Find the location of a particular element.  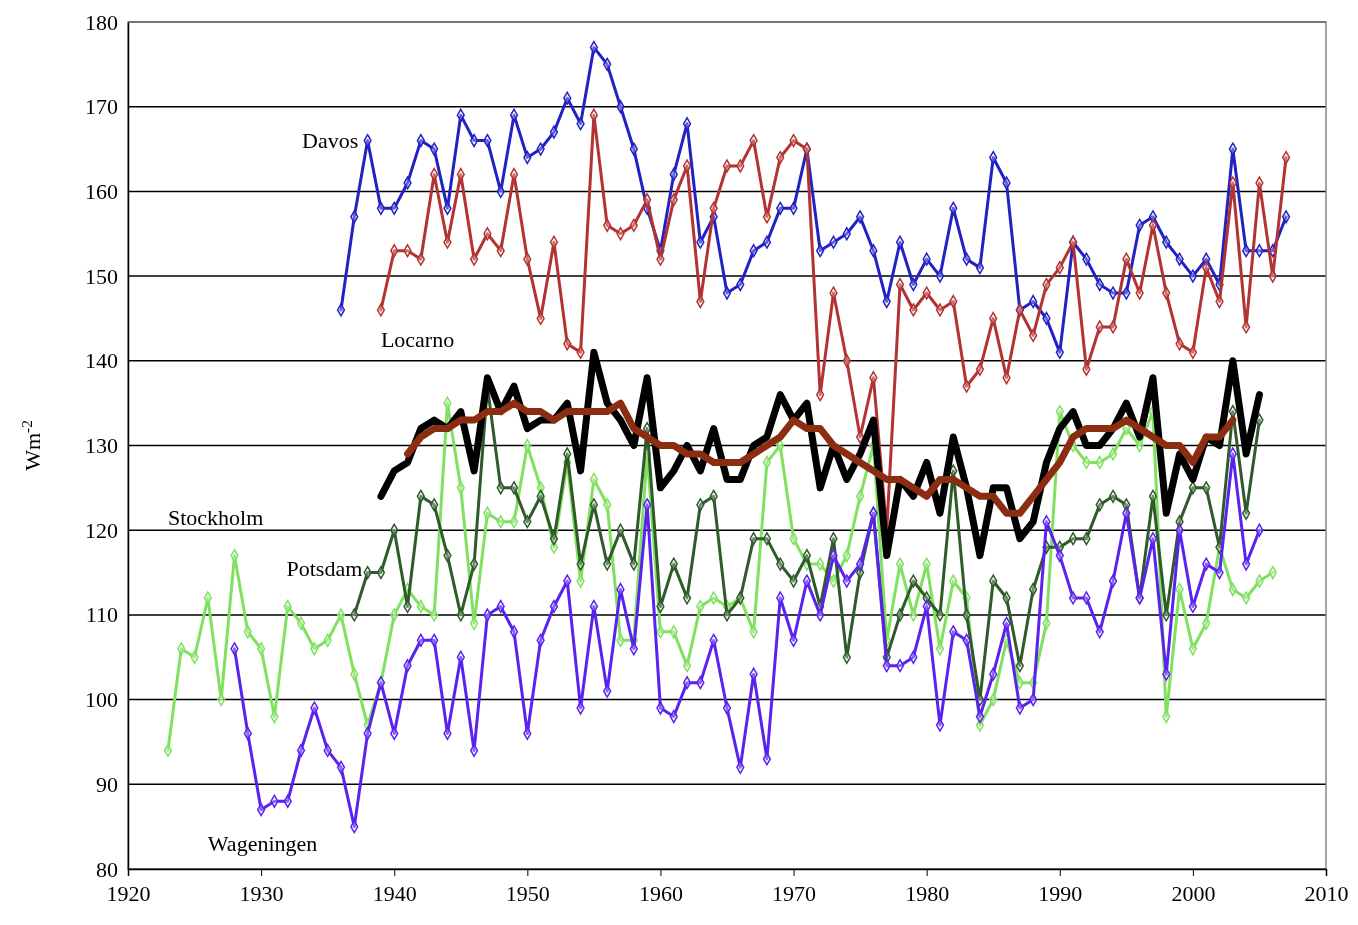

series-label: Stockholm is located at coordinates (215, 518).